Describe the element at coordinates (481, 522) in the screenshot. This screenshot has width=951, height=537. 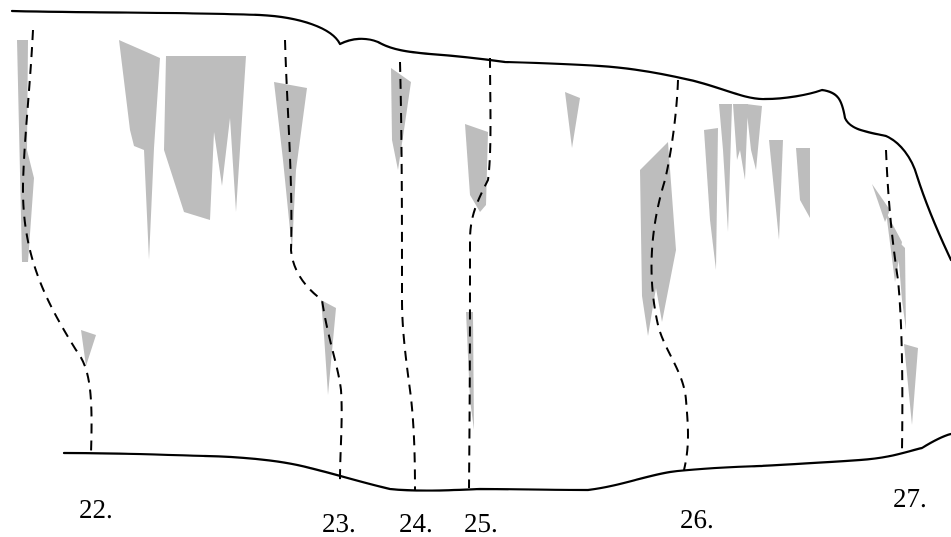
I see `route-label-25: 25.` at that location.